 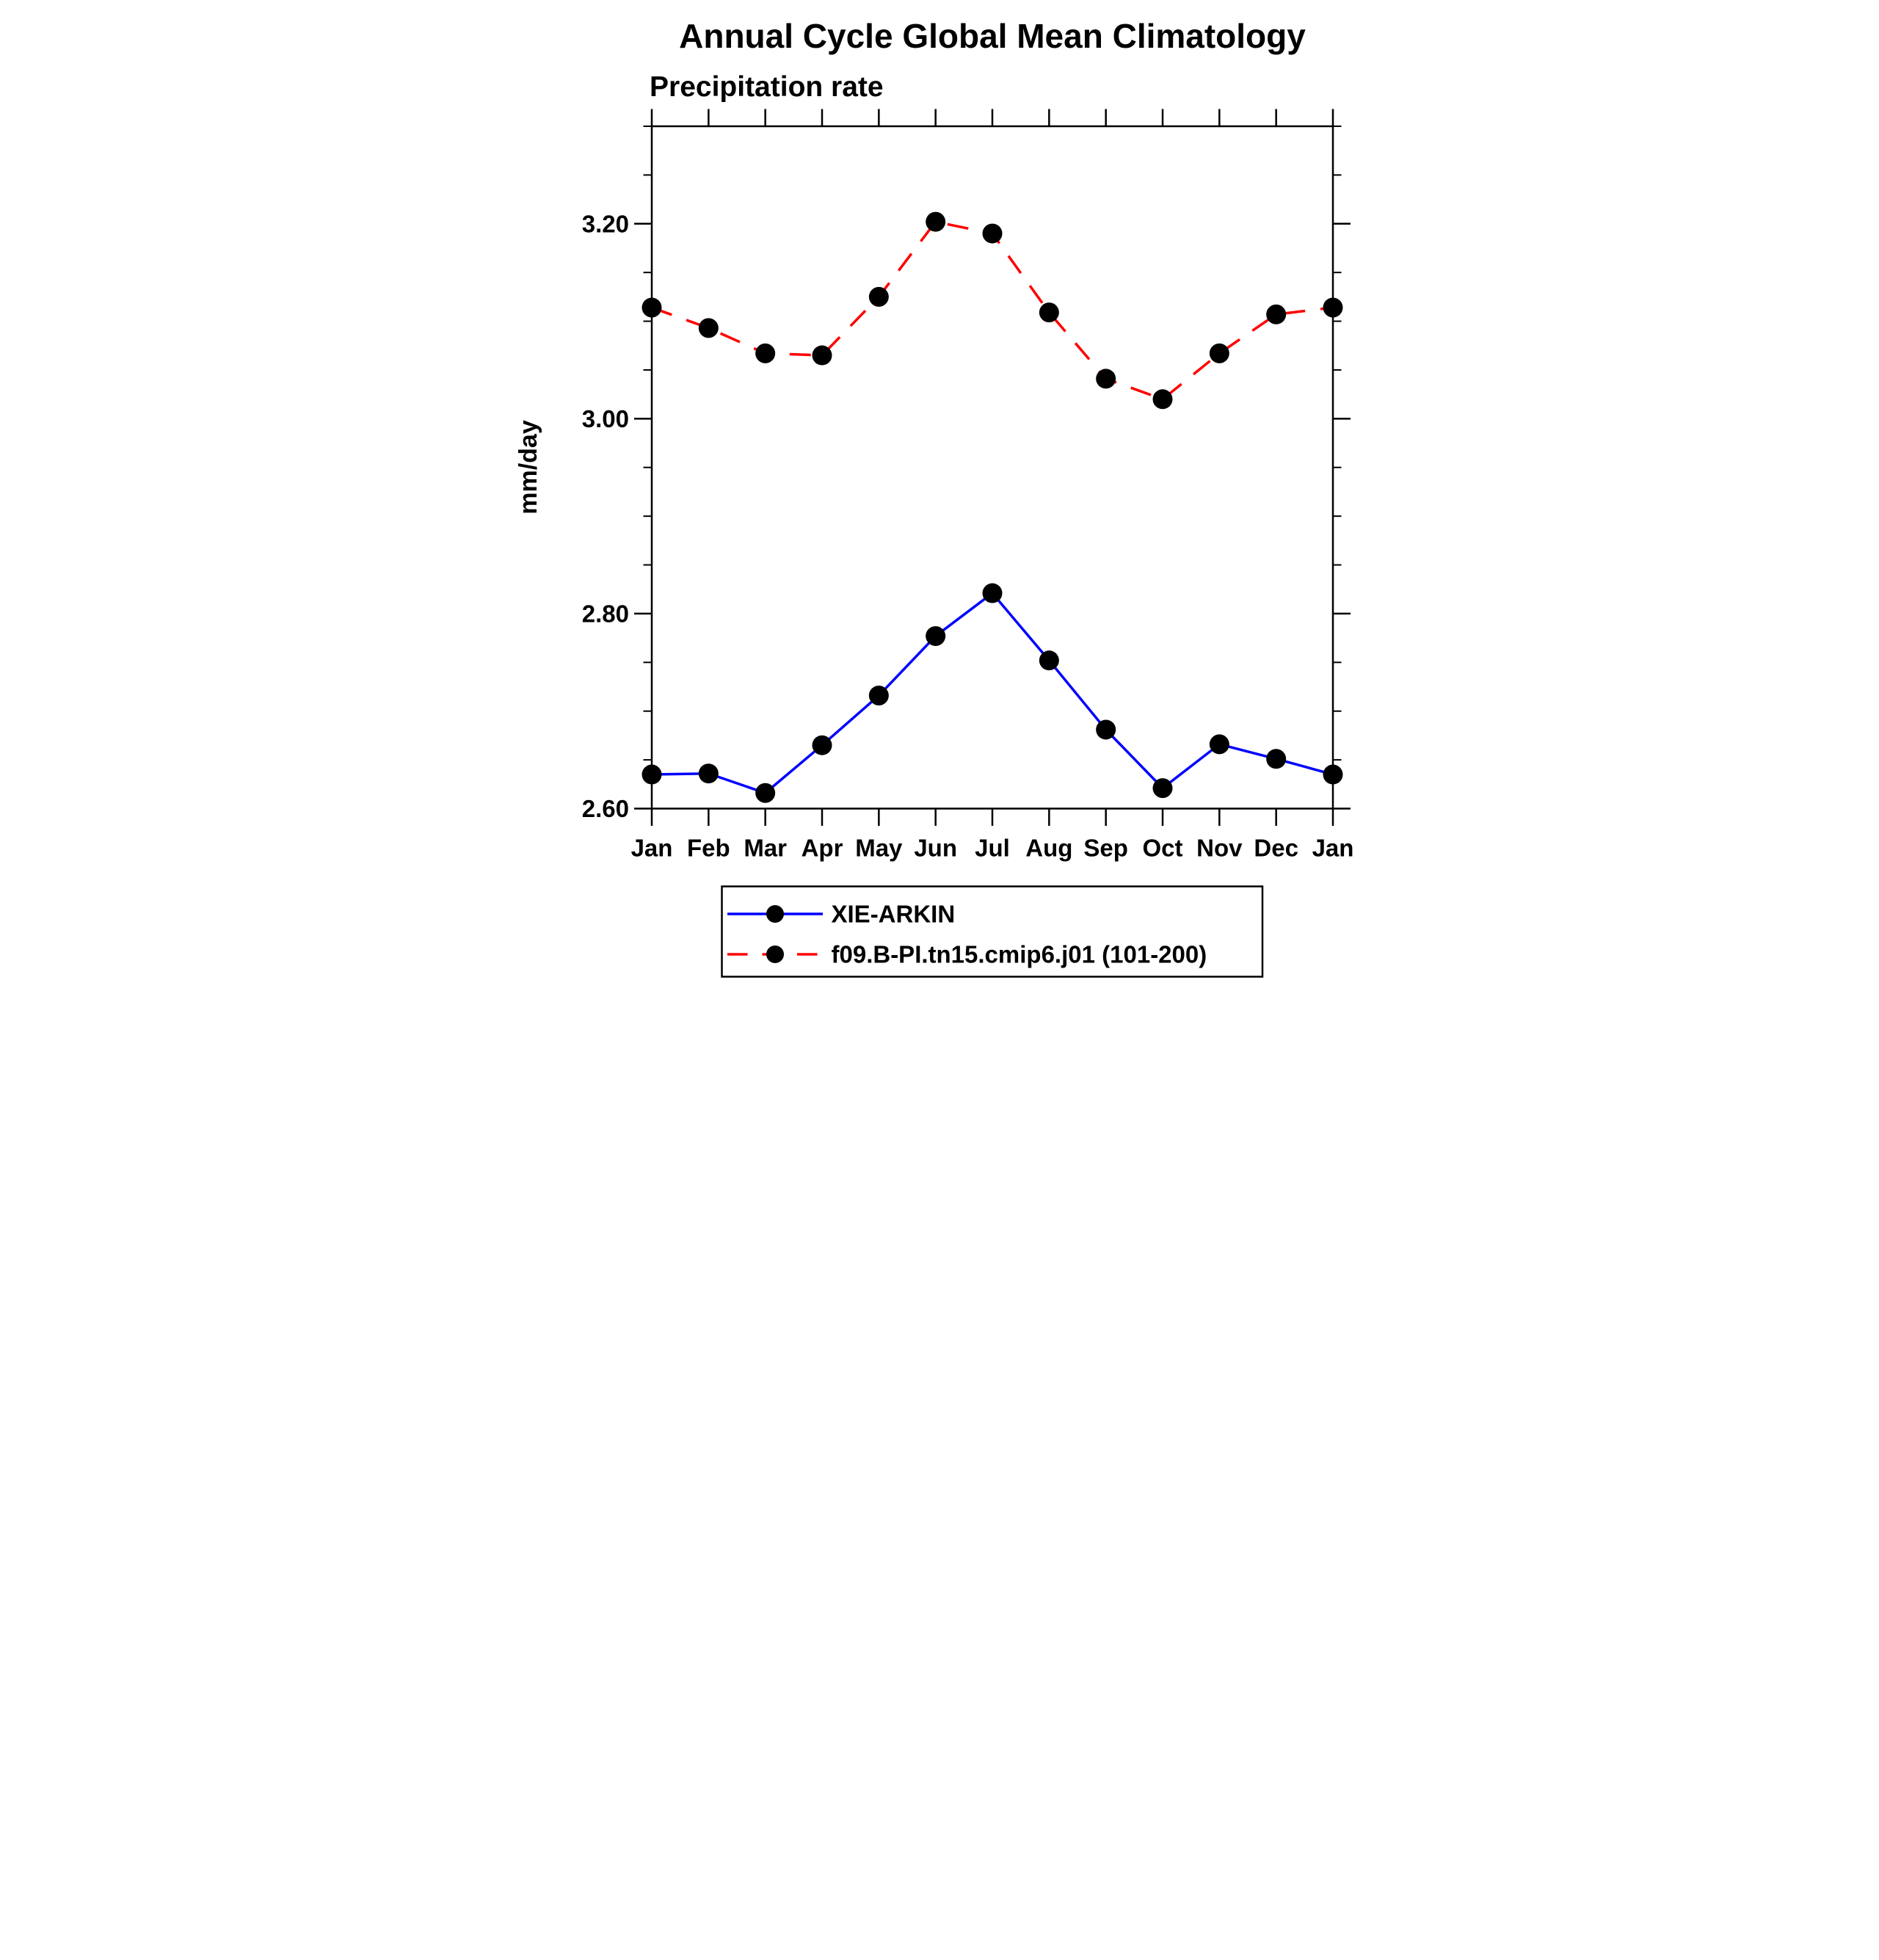 I want to click on x-tick-label-feb: Feb, so click(x=708, y=849).